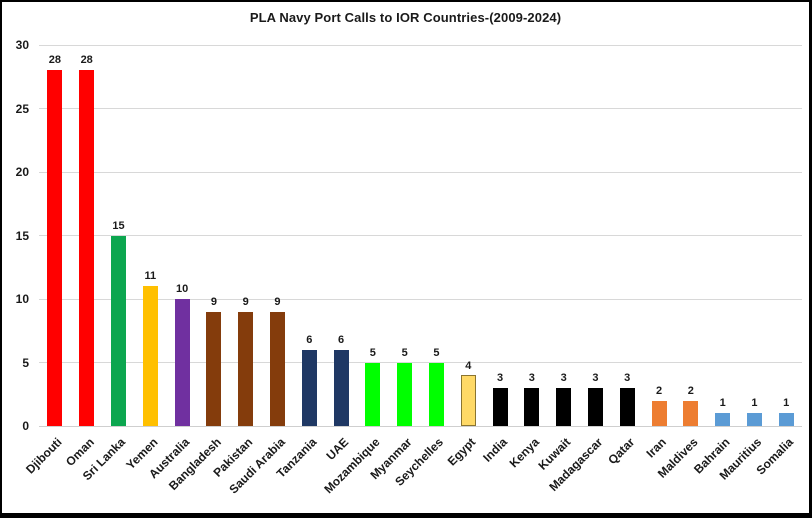  Describe the element at coordinates (500, 377) in the screenshot. I see `value-label-india: 3` at that location.